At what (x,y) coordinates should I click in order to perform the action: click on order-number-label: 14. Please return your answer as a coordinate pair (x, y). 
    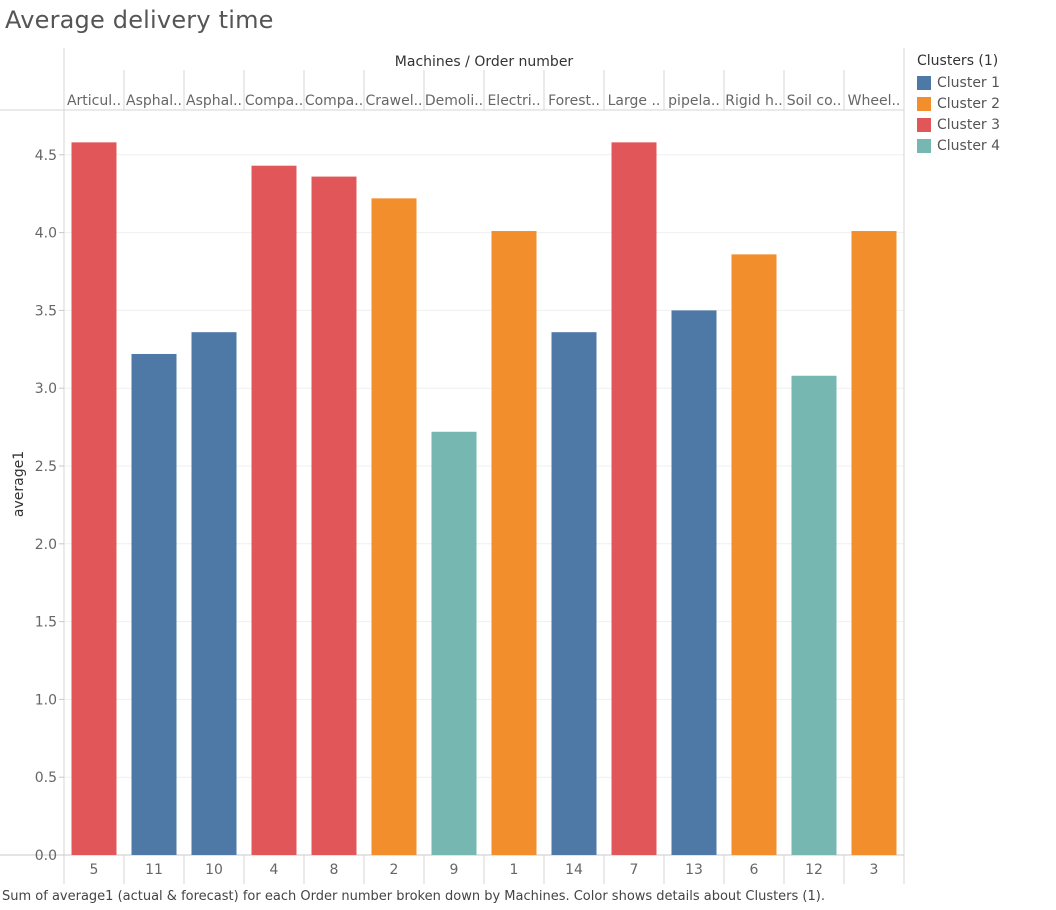
    Looking at the image, I should click on (574, 870).